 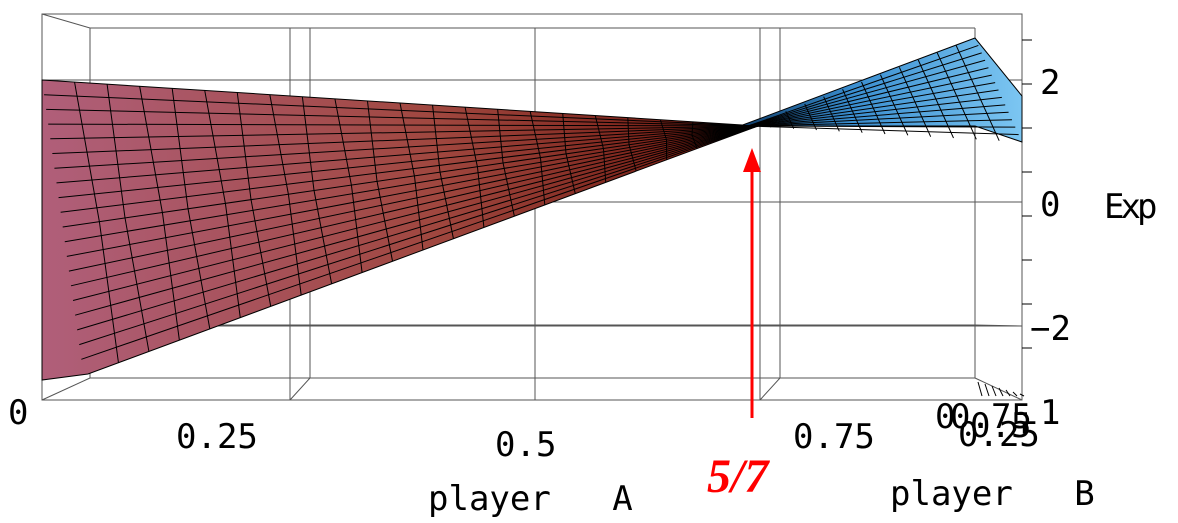 I want to click on x-tick-1: 0.25, so click(x=217, y=437).